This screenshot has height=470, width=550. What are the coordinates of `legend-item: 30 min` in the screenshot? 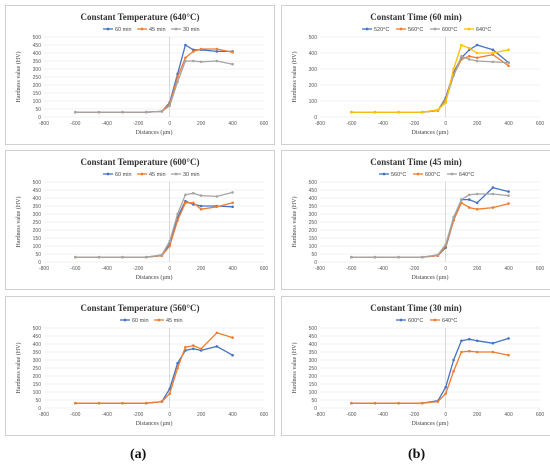 It's located at (185, 30).